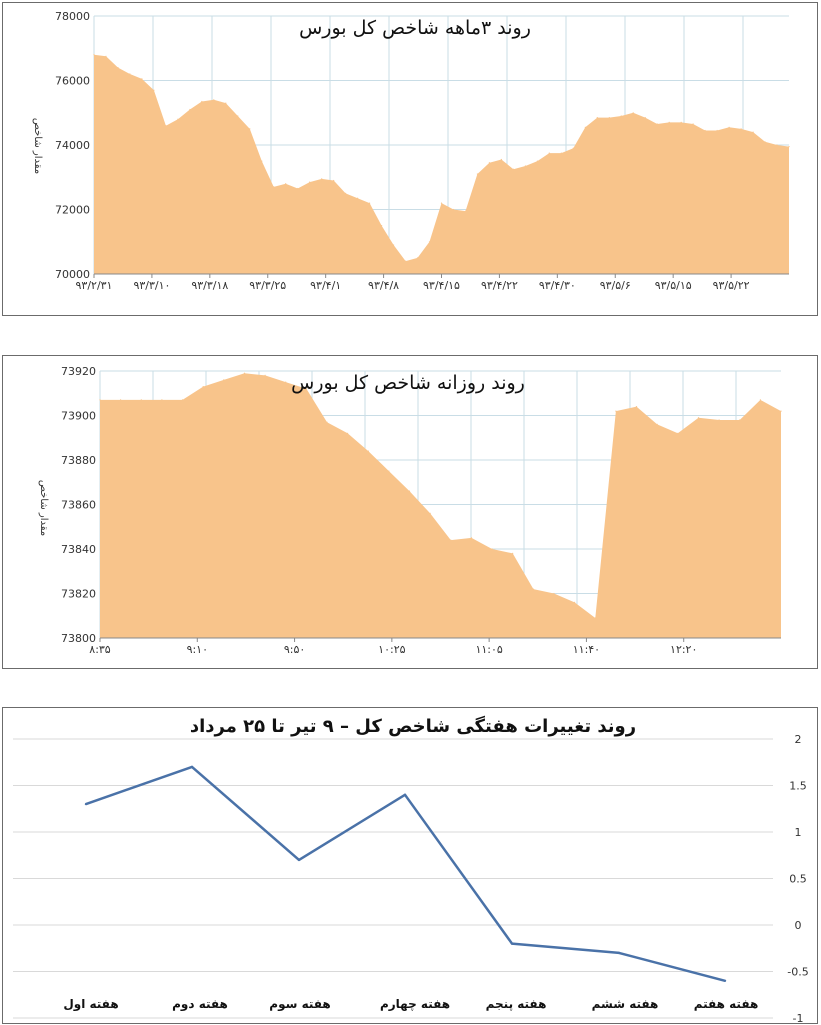  What do you see at coordinates (200, 1004) in the screenshot?
I see `x-category-label: هفته دوم` at bounding box center [200, 1004].